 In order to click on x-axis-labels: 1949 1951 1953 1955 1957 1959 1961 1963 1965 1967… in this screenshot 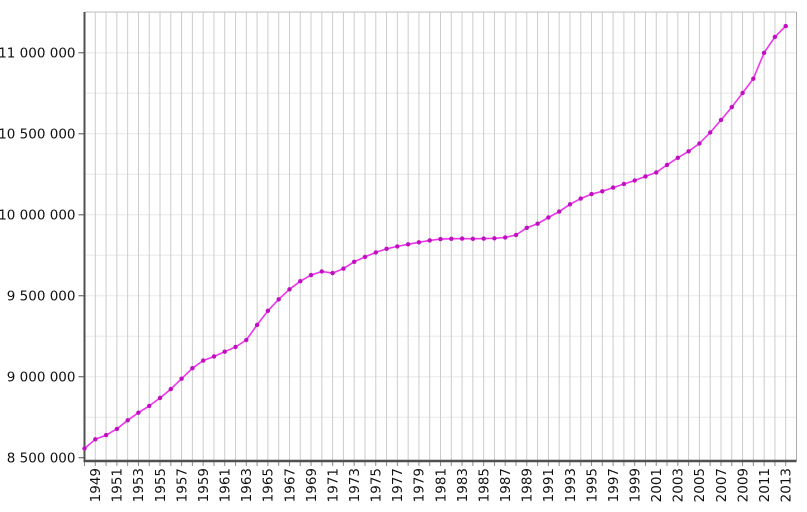, I will do `click(441, 485)`.